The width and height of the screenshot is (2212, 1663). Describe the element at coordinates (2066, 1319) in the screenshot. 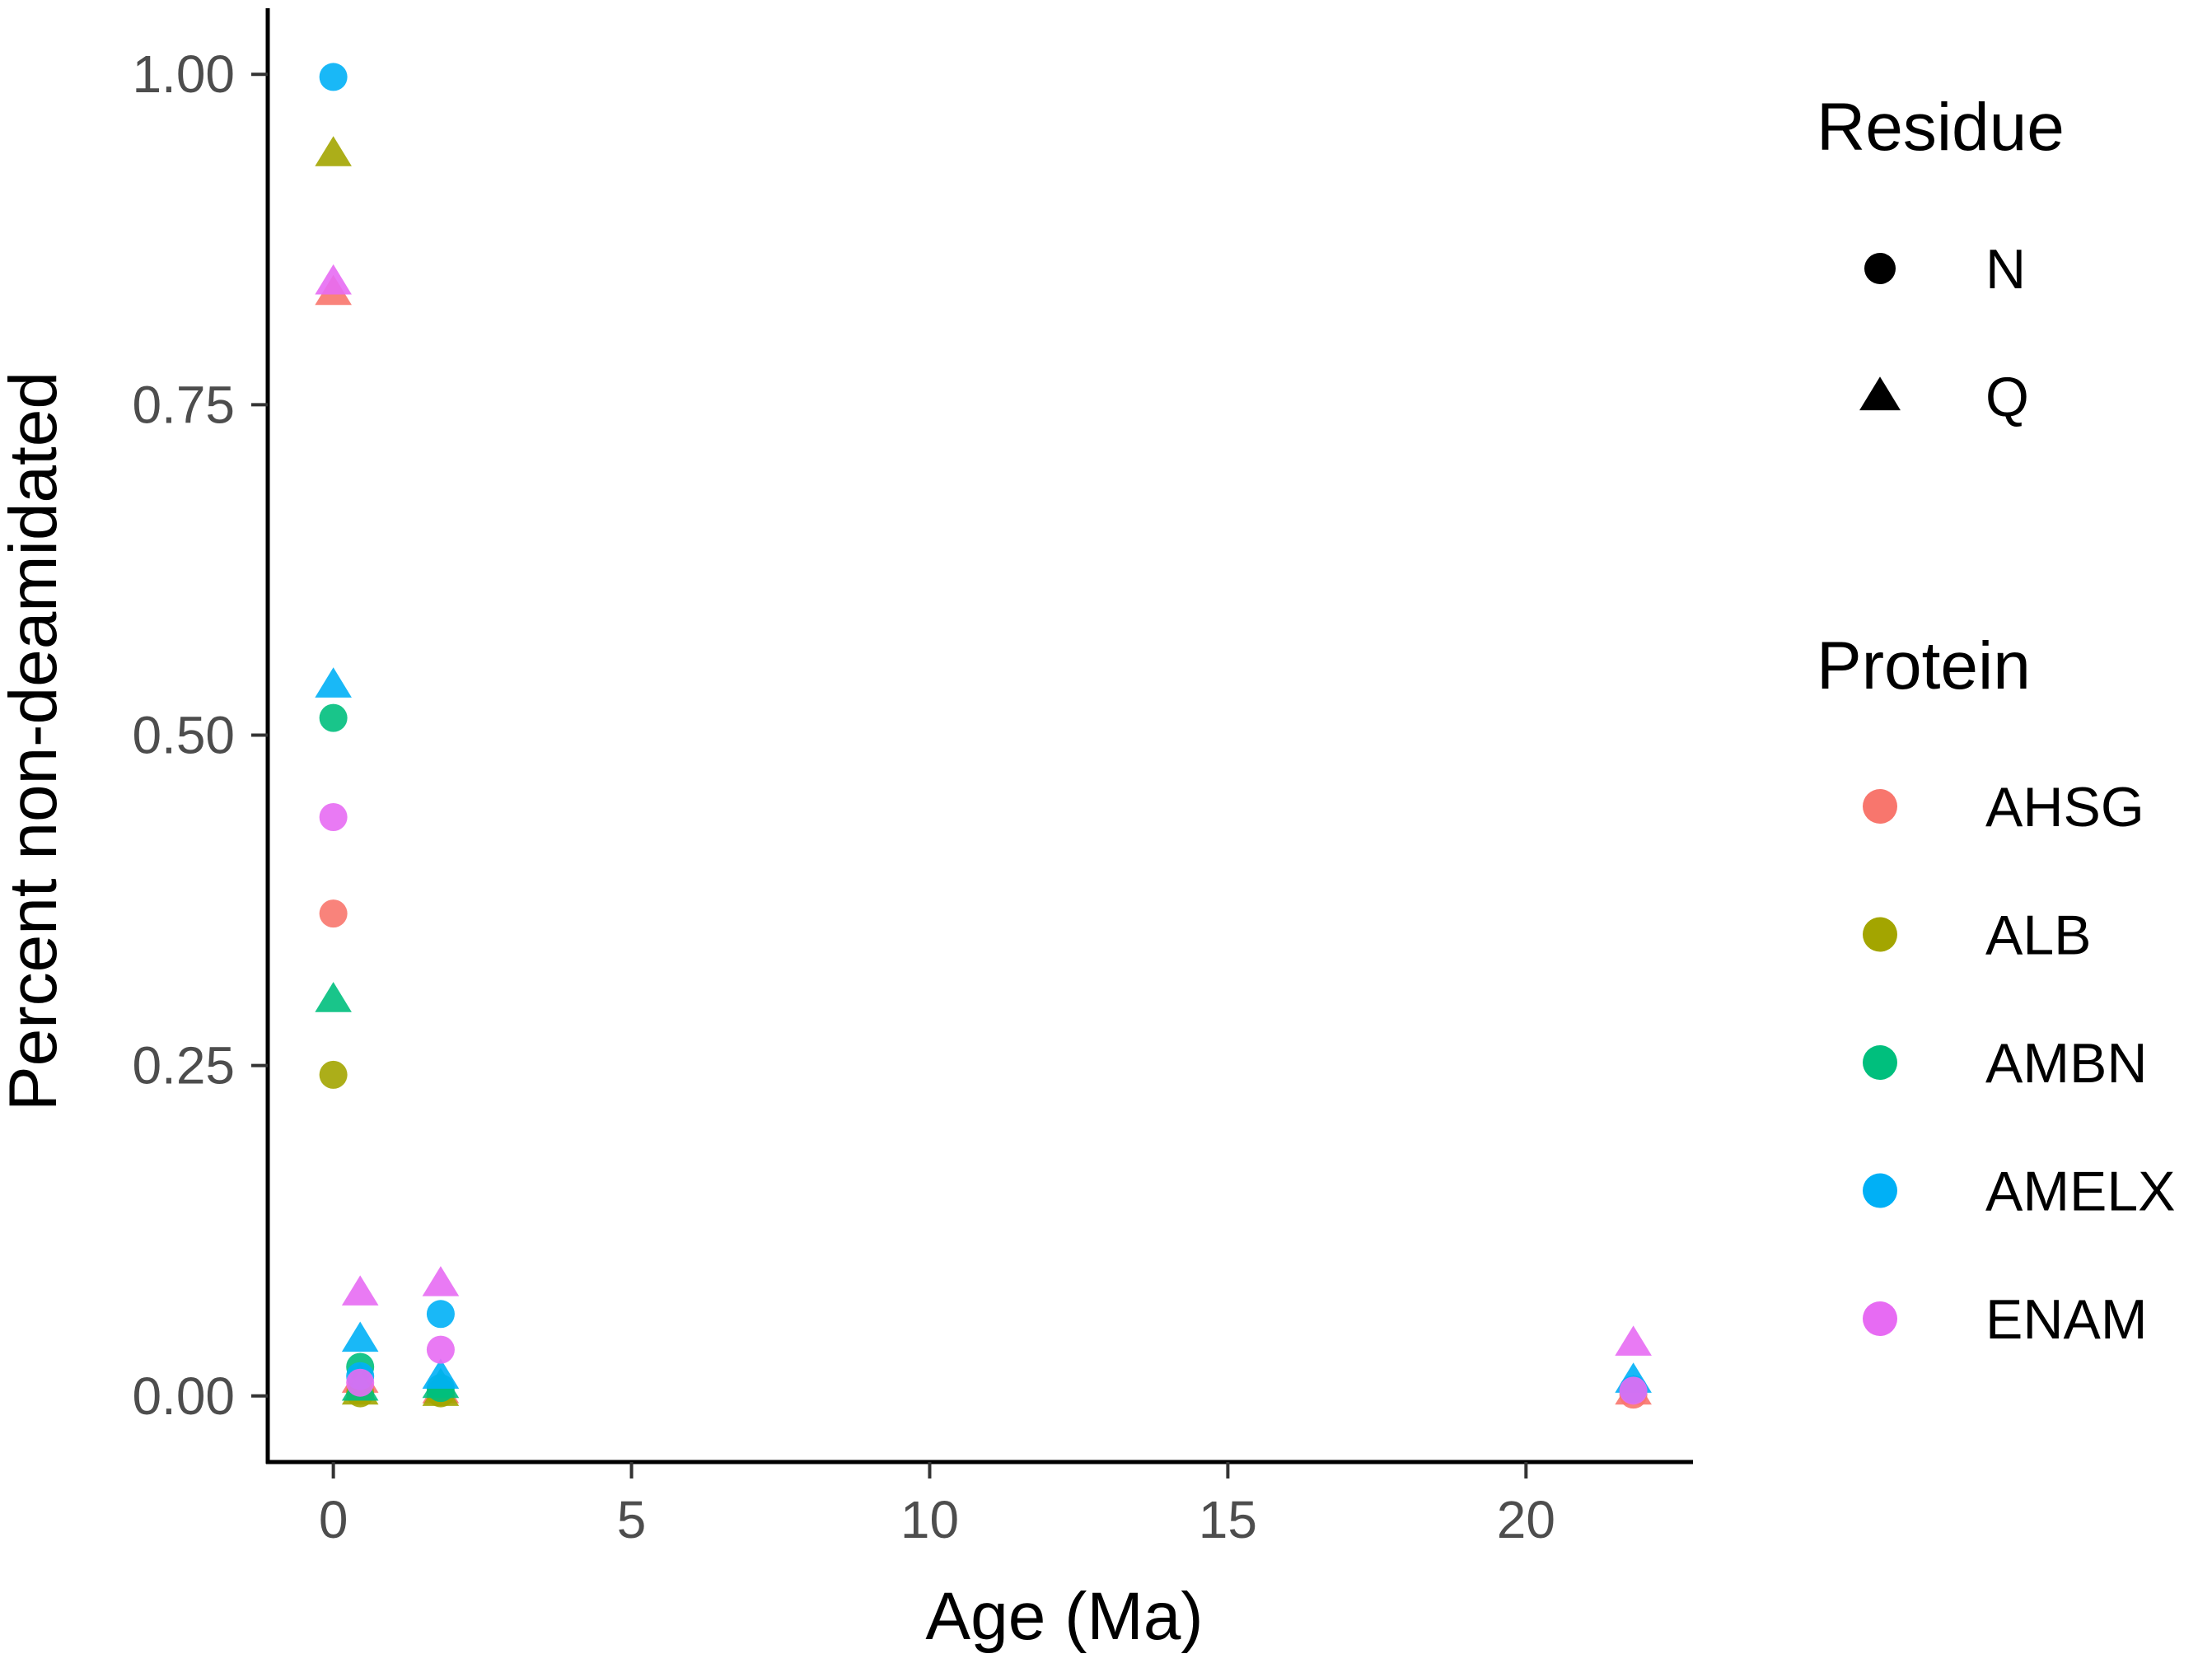

I see `legend-label-protein-enam: ENAM` at that location.